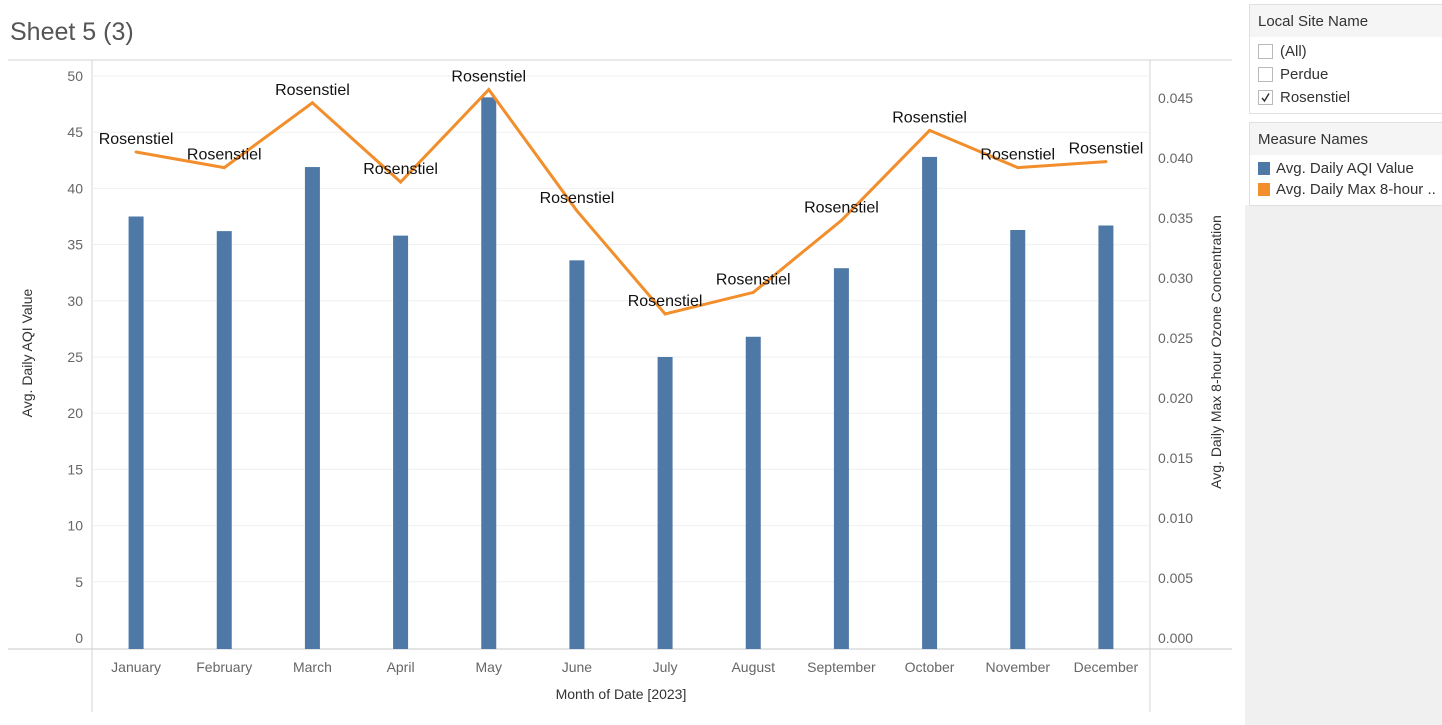 Image resolution: width=1442 pixels, height=725 pixels. I want to click on left-tick-label: 10, so click(75, 526).